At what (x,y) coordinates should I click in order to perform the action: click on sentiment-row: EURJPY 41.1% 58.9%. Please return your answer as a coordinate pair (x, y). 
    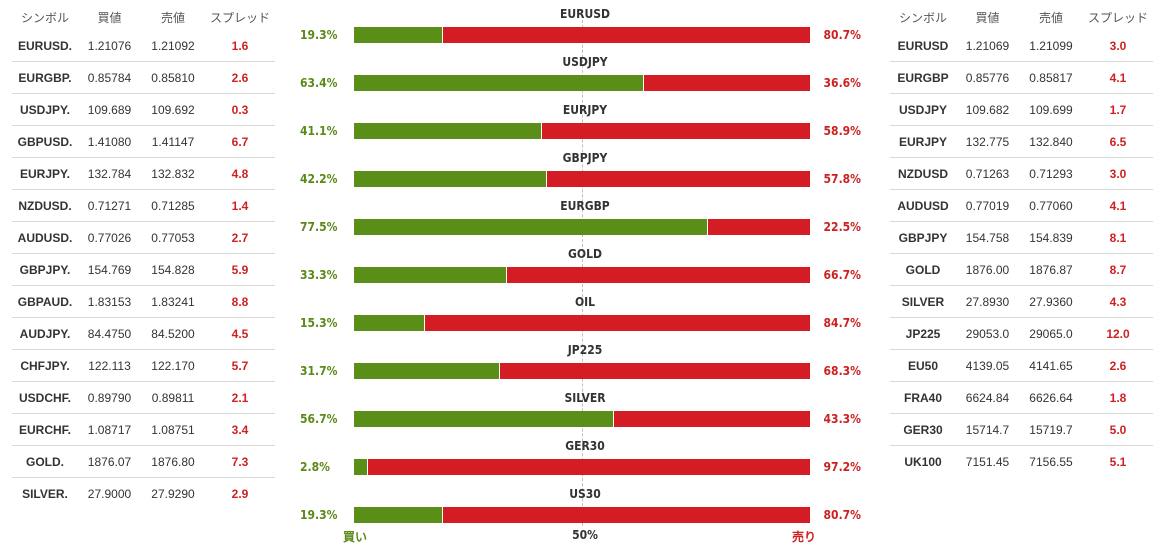
    Looking at the image, I should click on (585, 120).